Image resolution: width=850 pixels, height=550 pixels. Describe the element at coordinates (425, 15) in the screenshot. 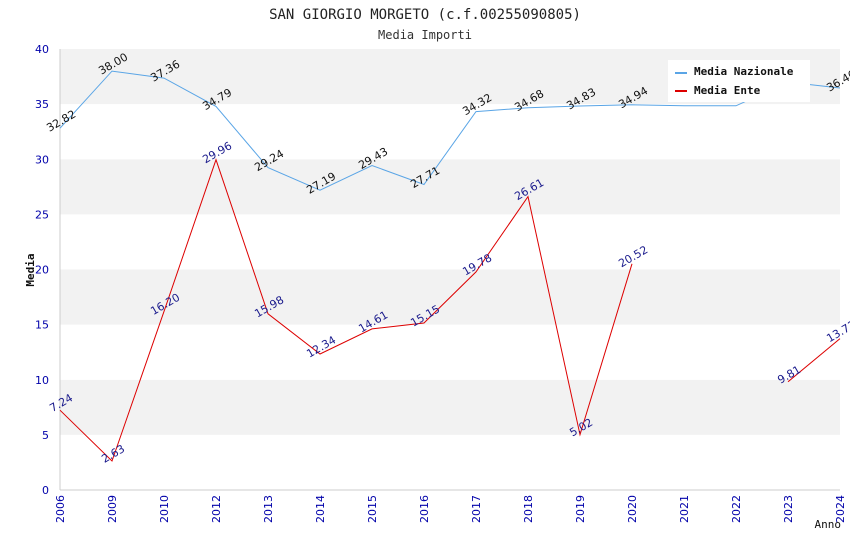

I see `chart-title: SAN GIORGIO MORGETO (c.f.00255090805)` at that location.